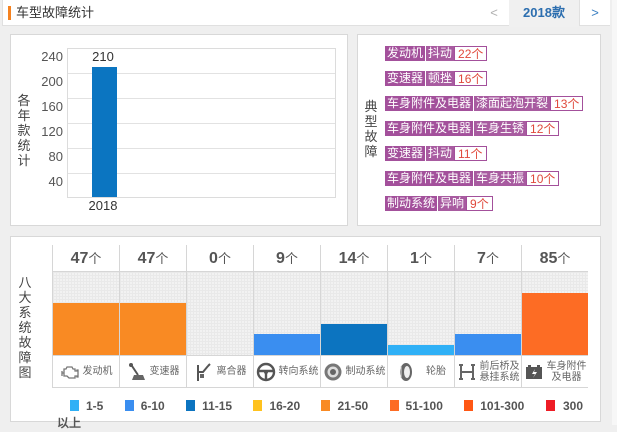 This screenshot has height=432, width=617. Describe the element at coordinates (407, 406) in the screenshot. I see `legend-item: 51-100` at that location.